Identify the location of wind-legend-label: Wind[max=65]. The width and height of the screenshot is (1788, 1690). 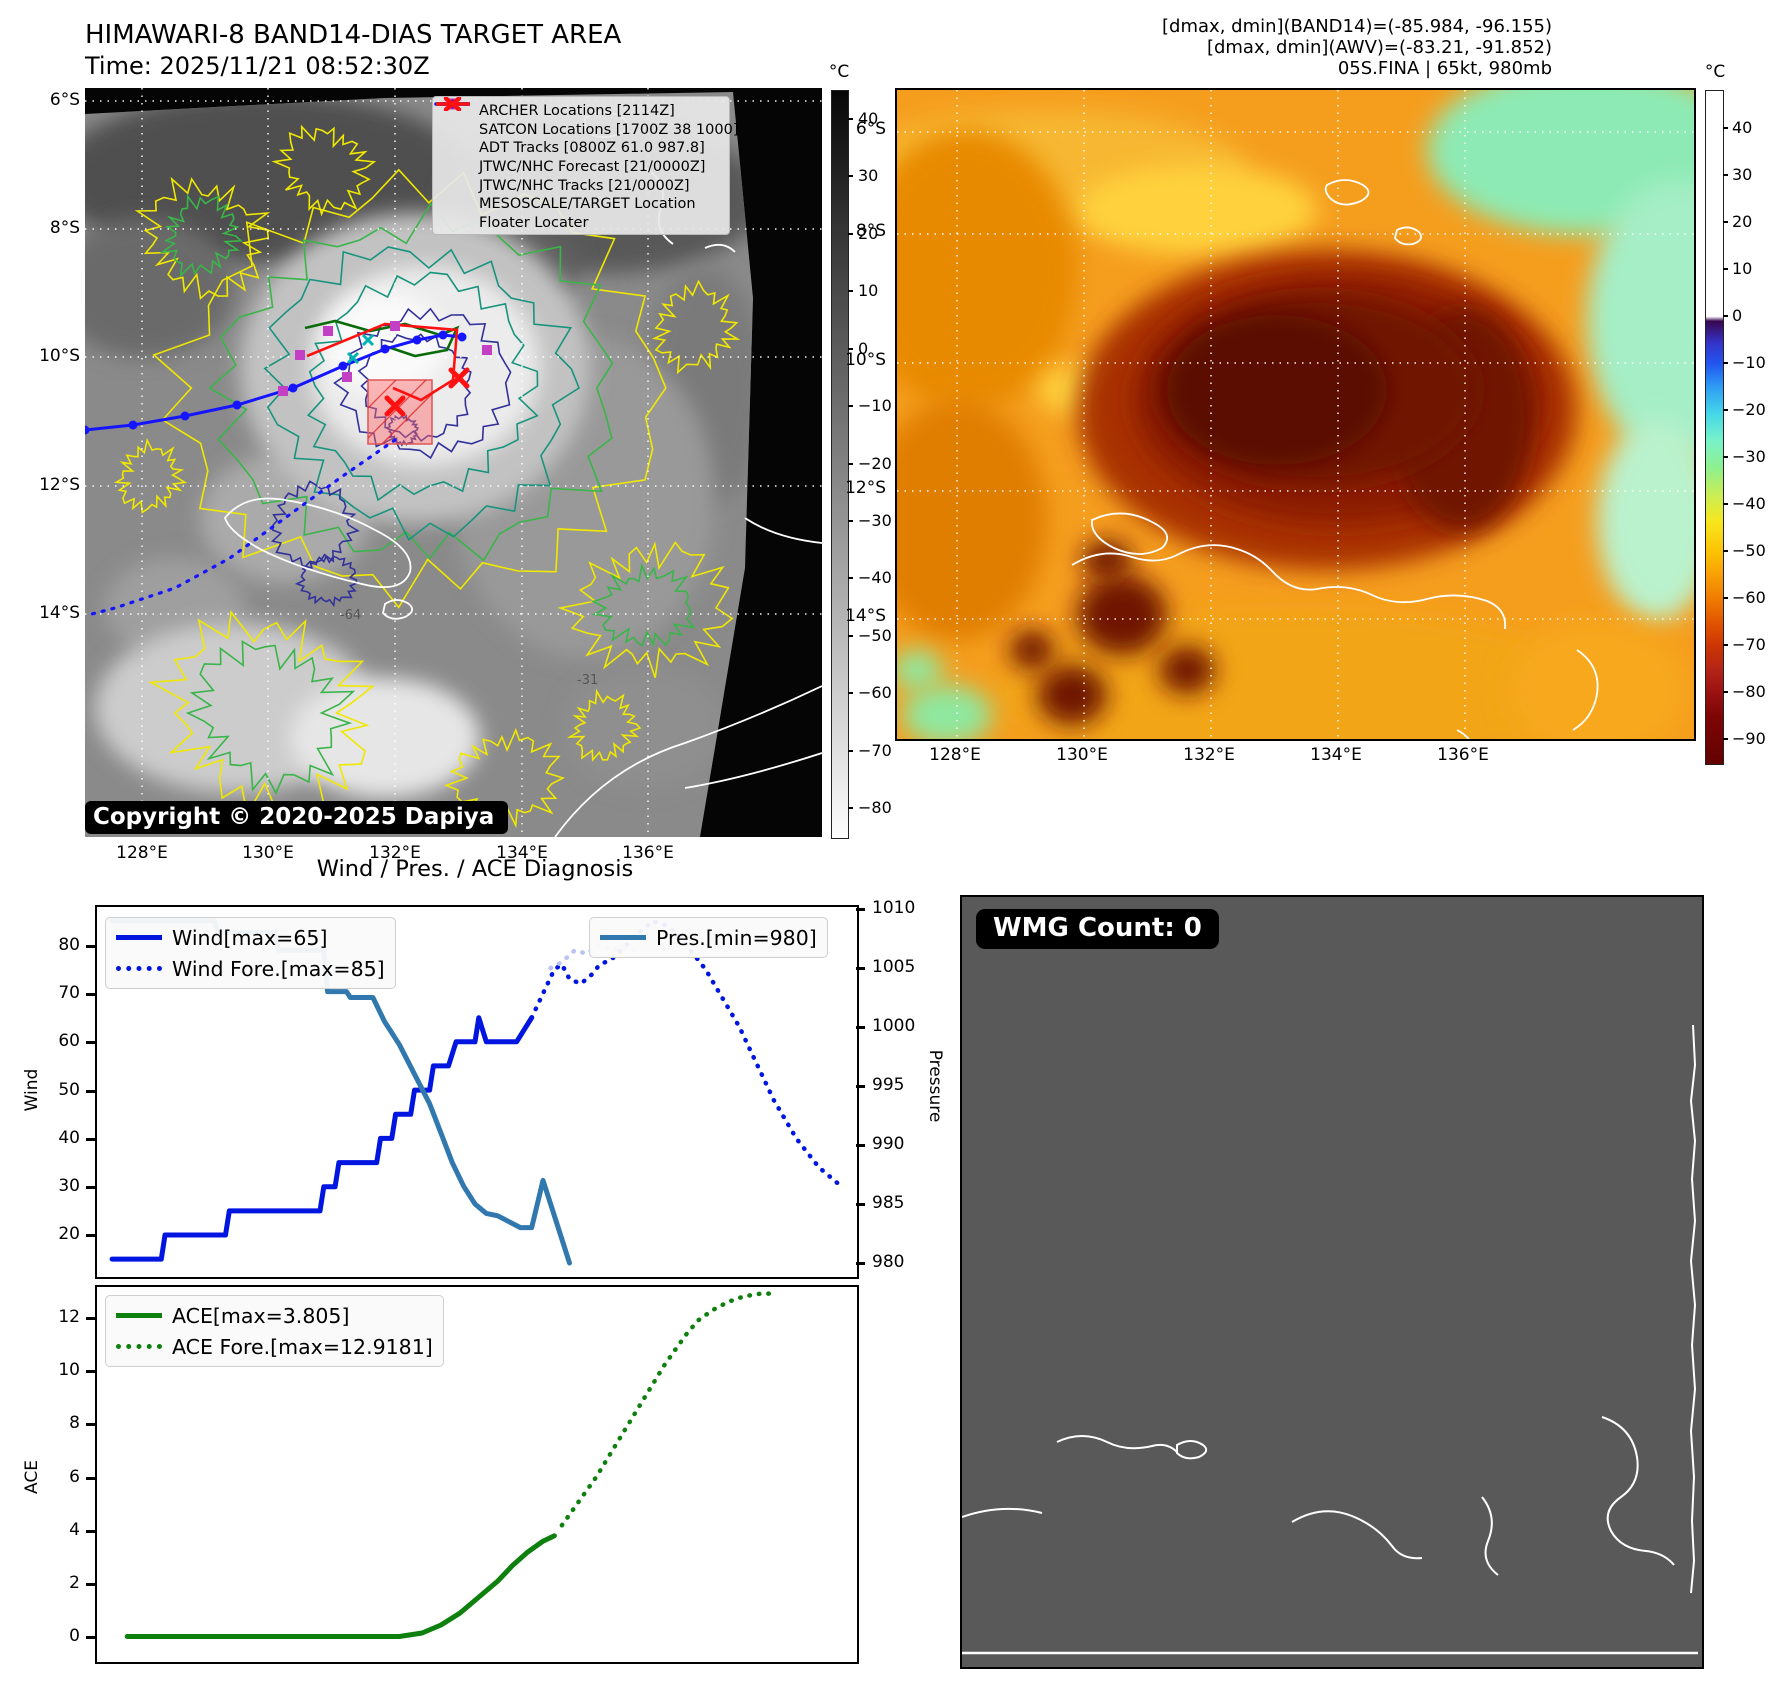
(250, 937).